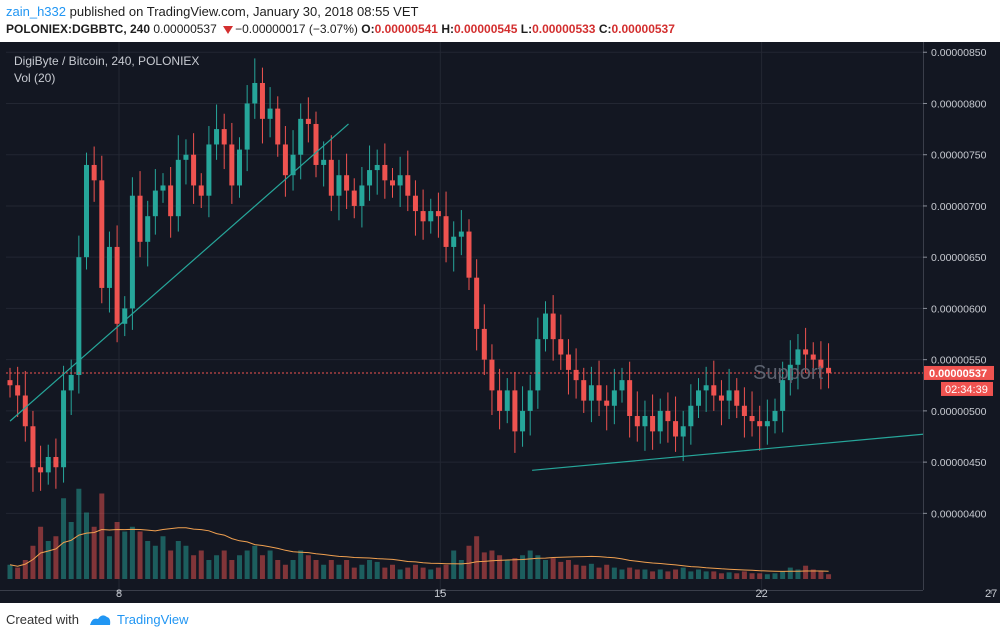  I want to click on y-tick-label: 0.00000550, so click(959, 361).